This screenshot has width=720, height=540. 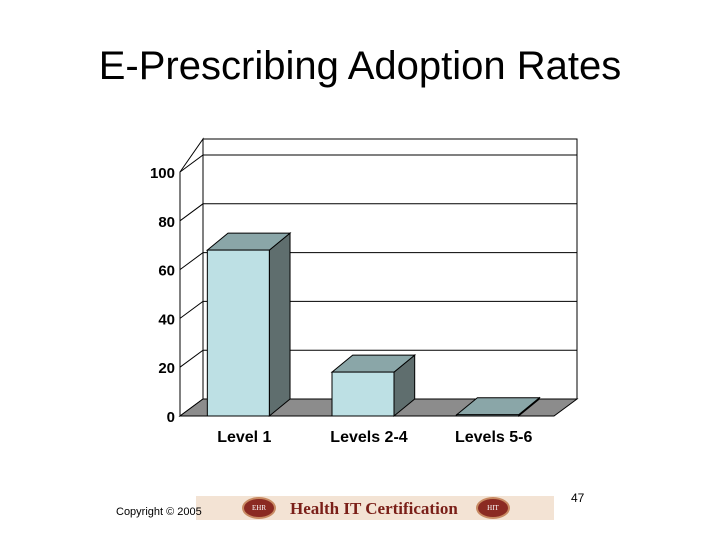 I want to click on y-tick-label: 0, so click(x=171, y=417).